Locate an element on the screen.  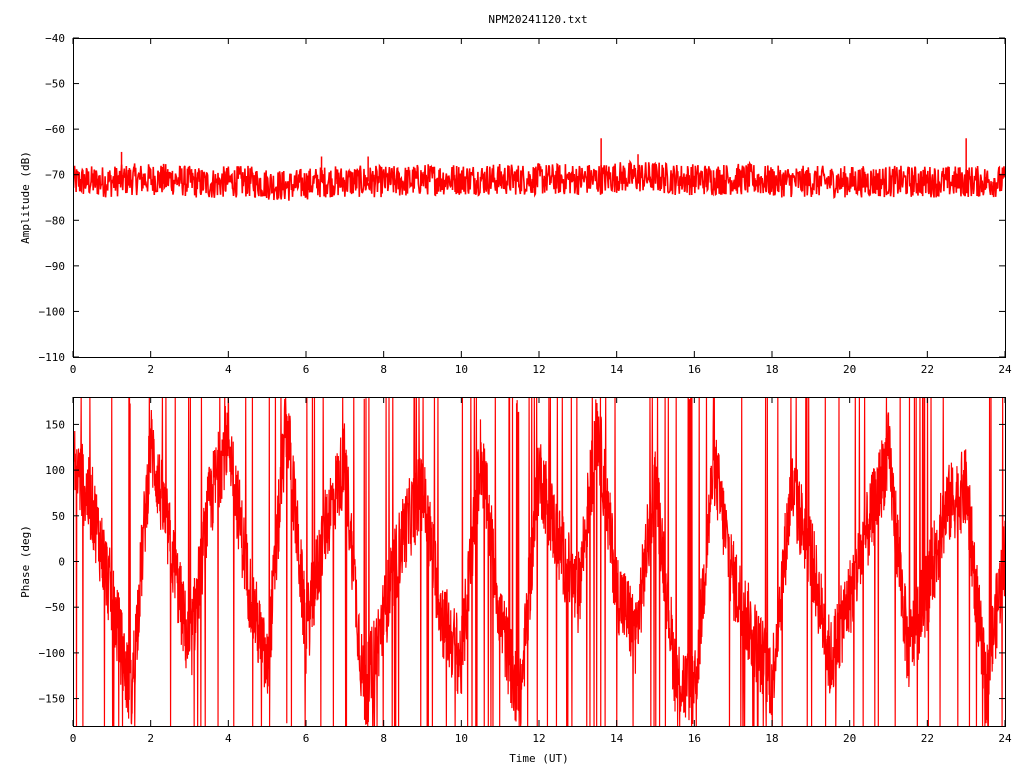
y-tick-label: −60 is located at coordinates (55, 129).